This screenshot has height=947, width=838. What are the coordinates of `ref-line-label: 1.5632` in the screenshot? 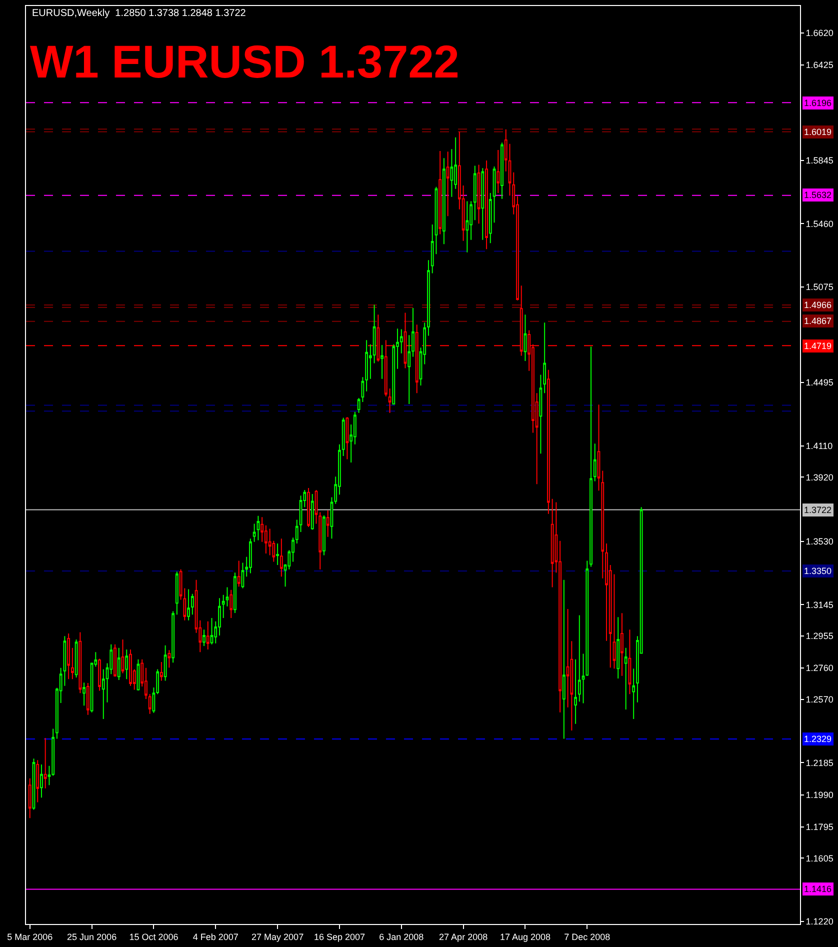 It's located at (818, 195).